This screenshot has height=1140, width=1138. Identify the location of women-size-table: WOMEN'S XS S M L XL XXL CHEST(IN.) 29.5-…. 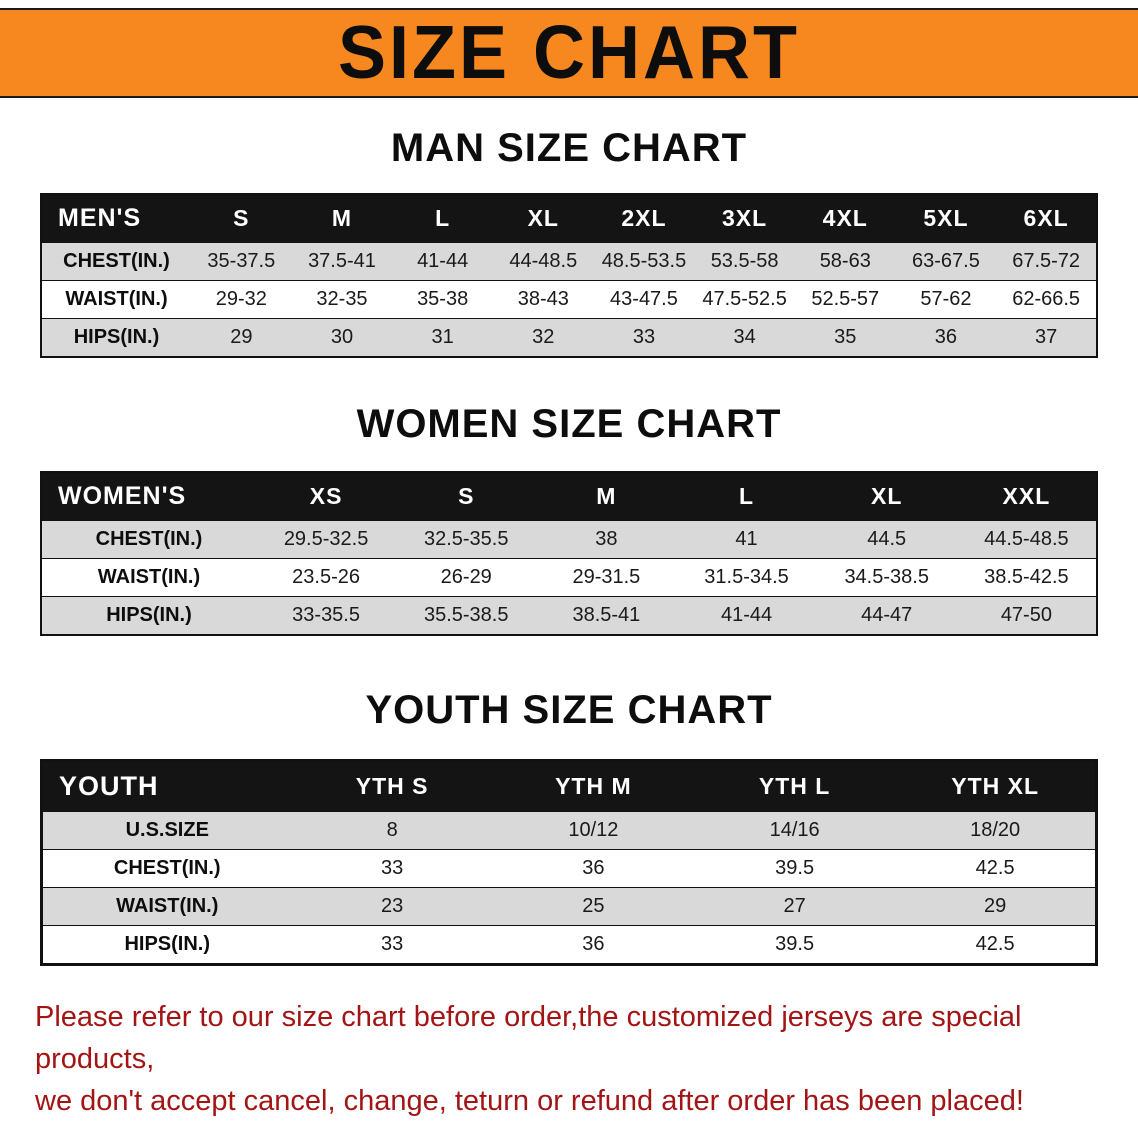
(569, 553).